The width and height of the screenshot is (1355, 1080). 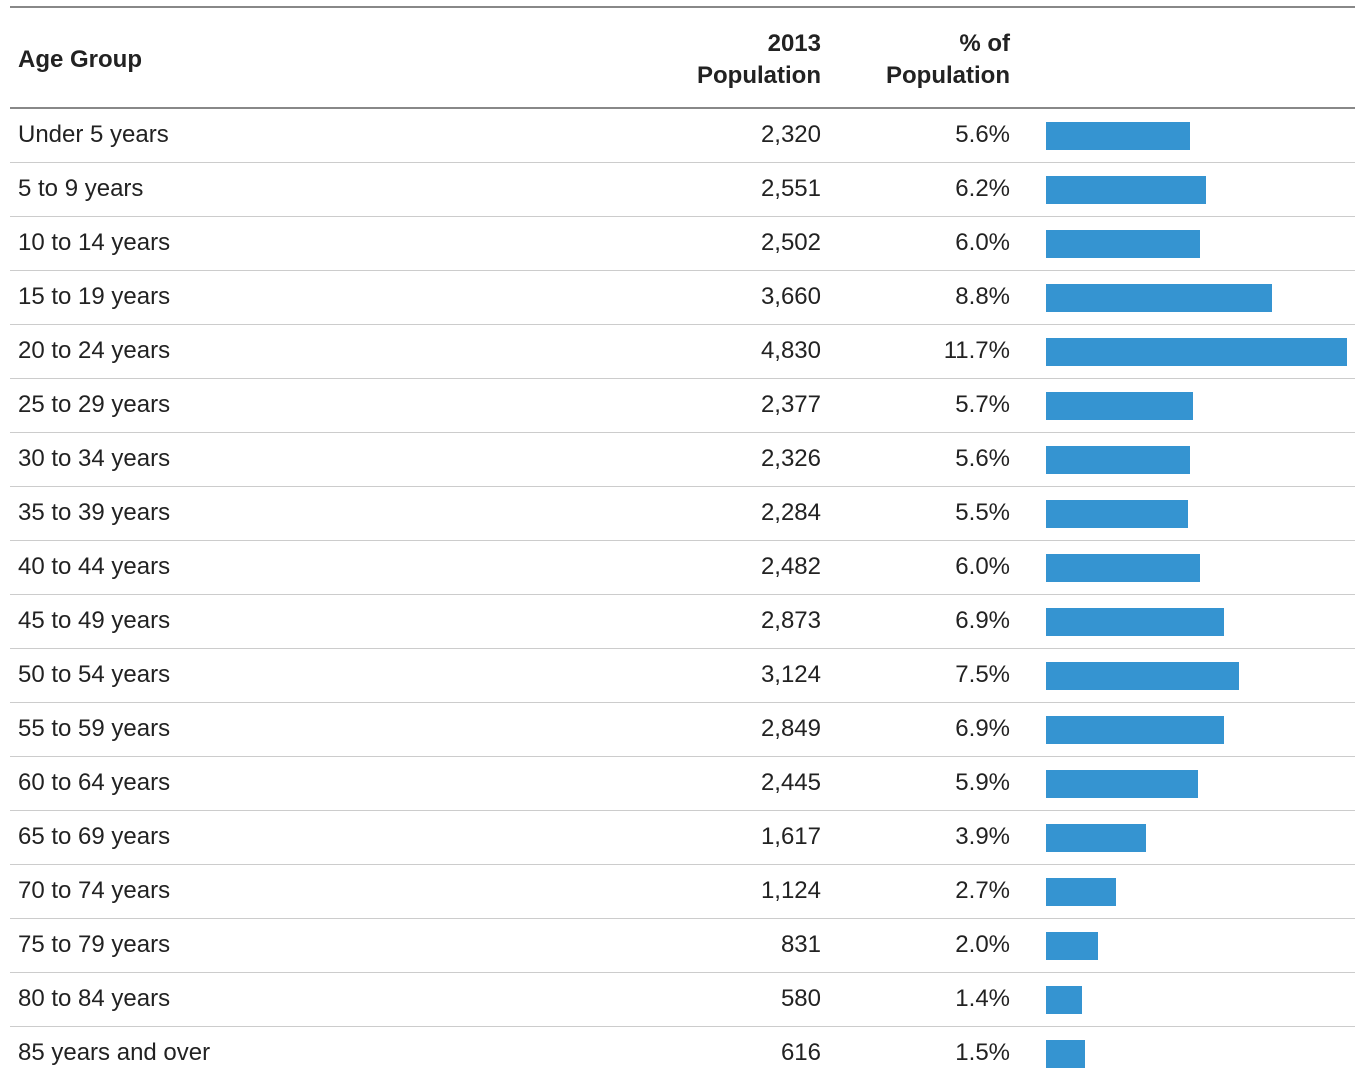 What do you see at coordinates (682, 1000) in the screenshot?
I see `table-row: 80 to 84 years 580 1.4%` at bounding box center [682, 1000].